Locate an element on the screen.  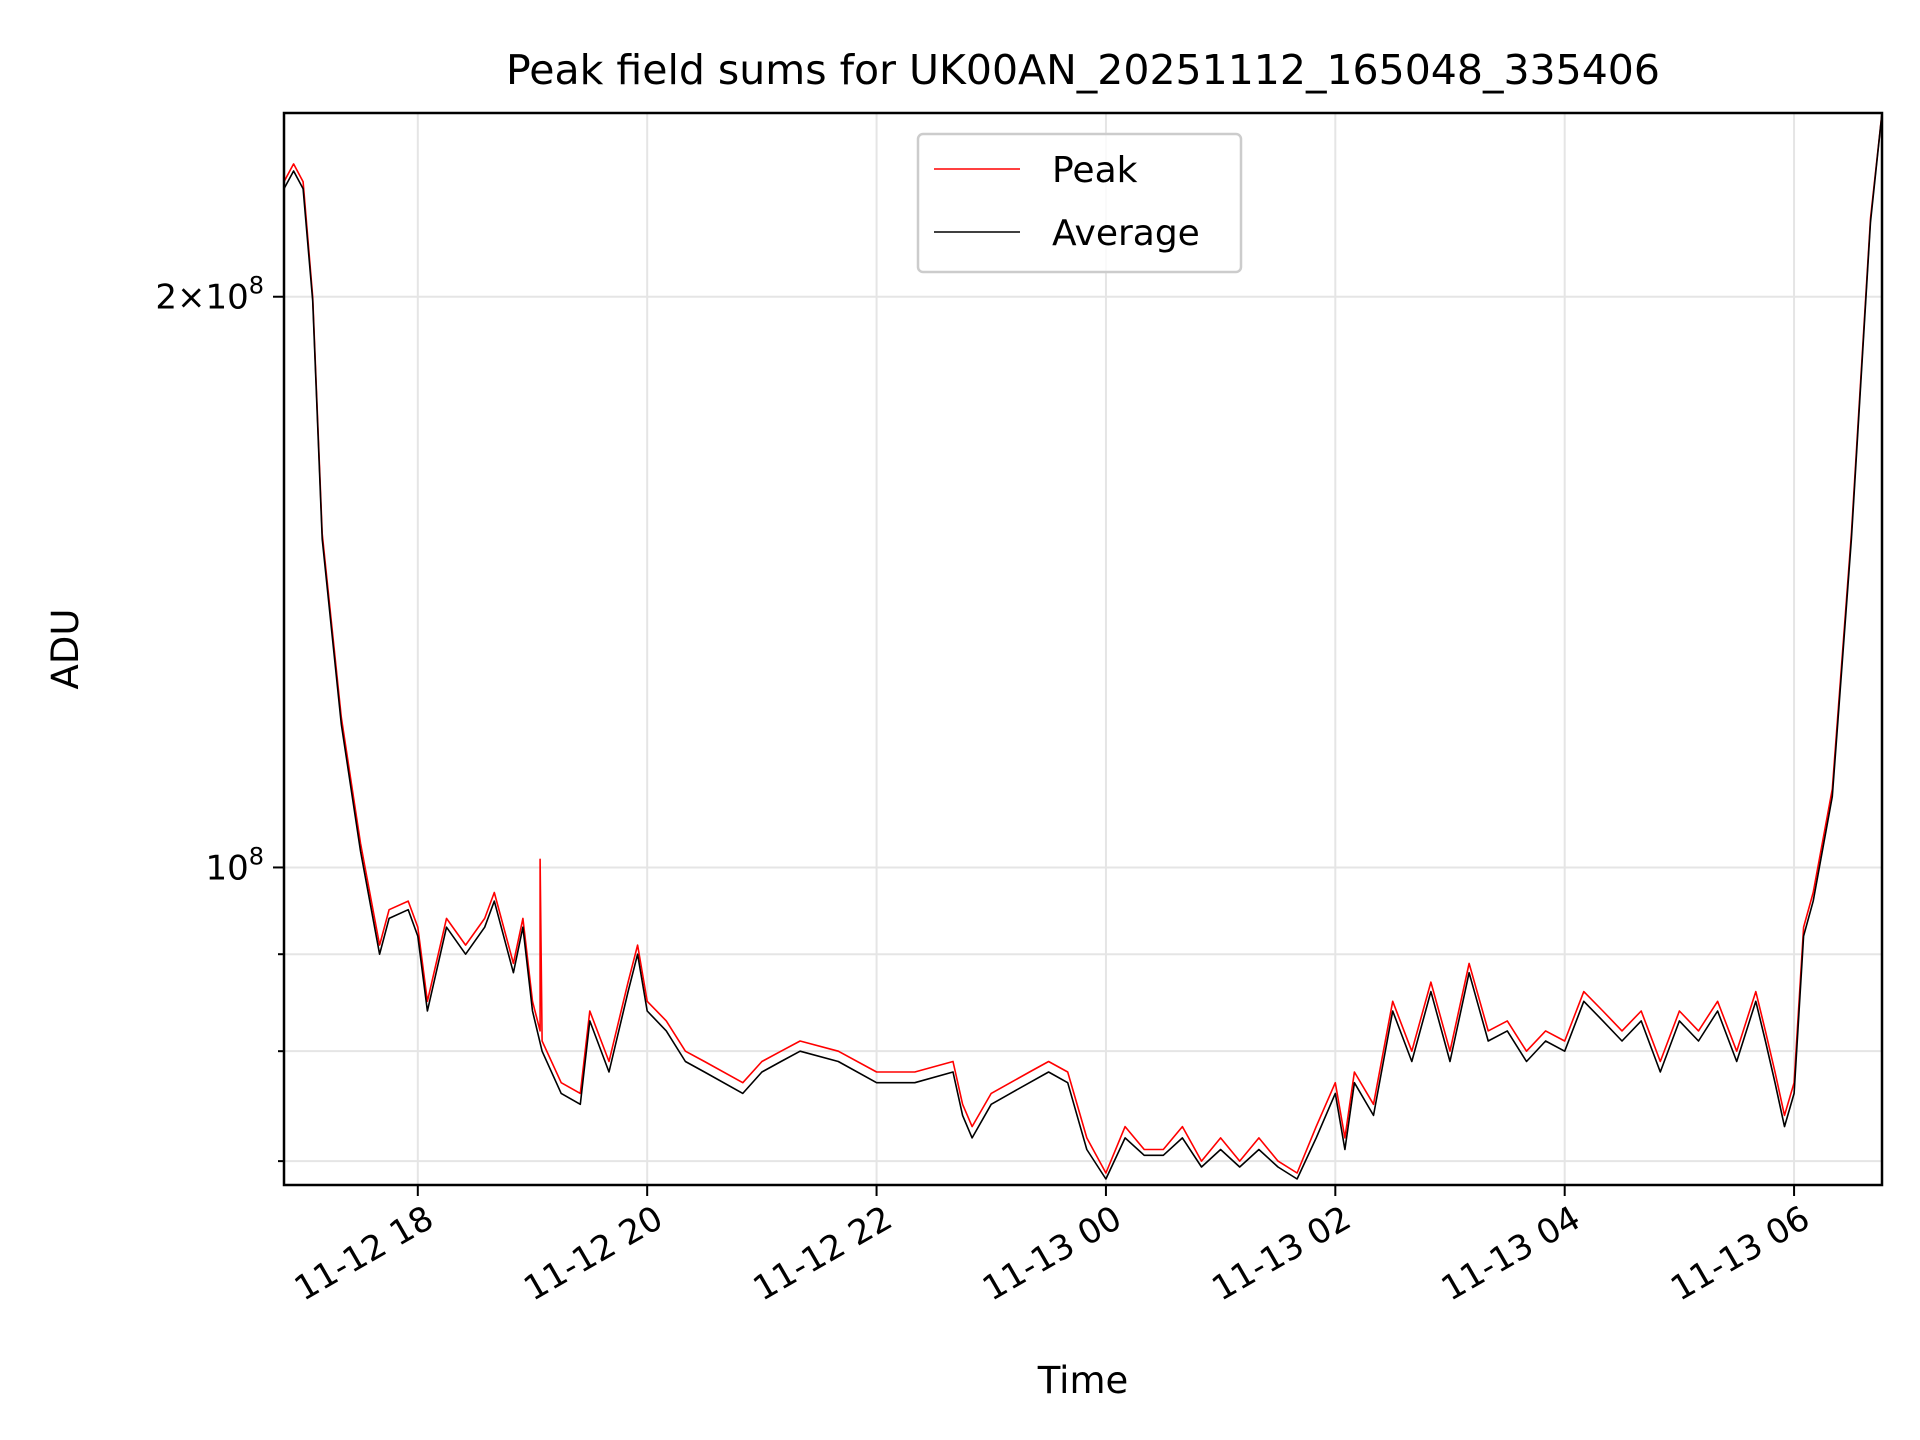
y-axis-label: ADU is located at coordinates (65, 649).